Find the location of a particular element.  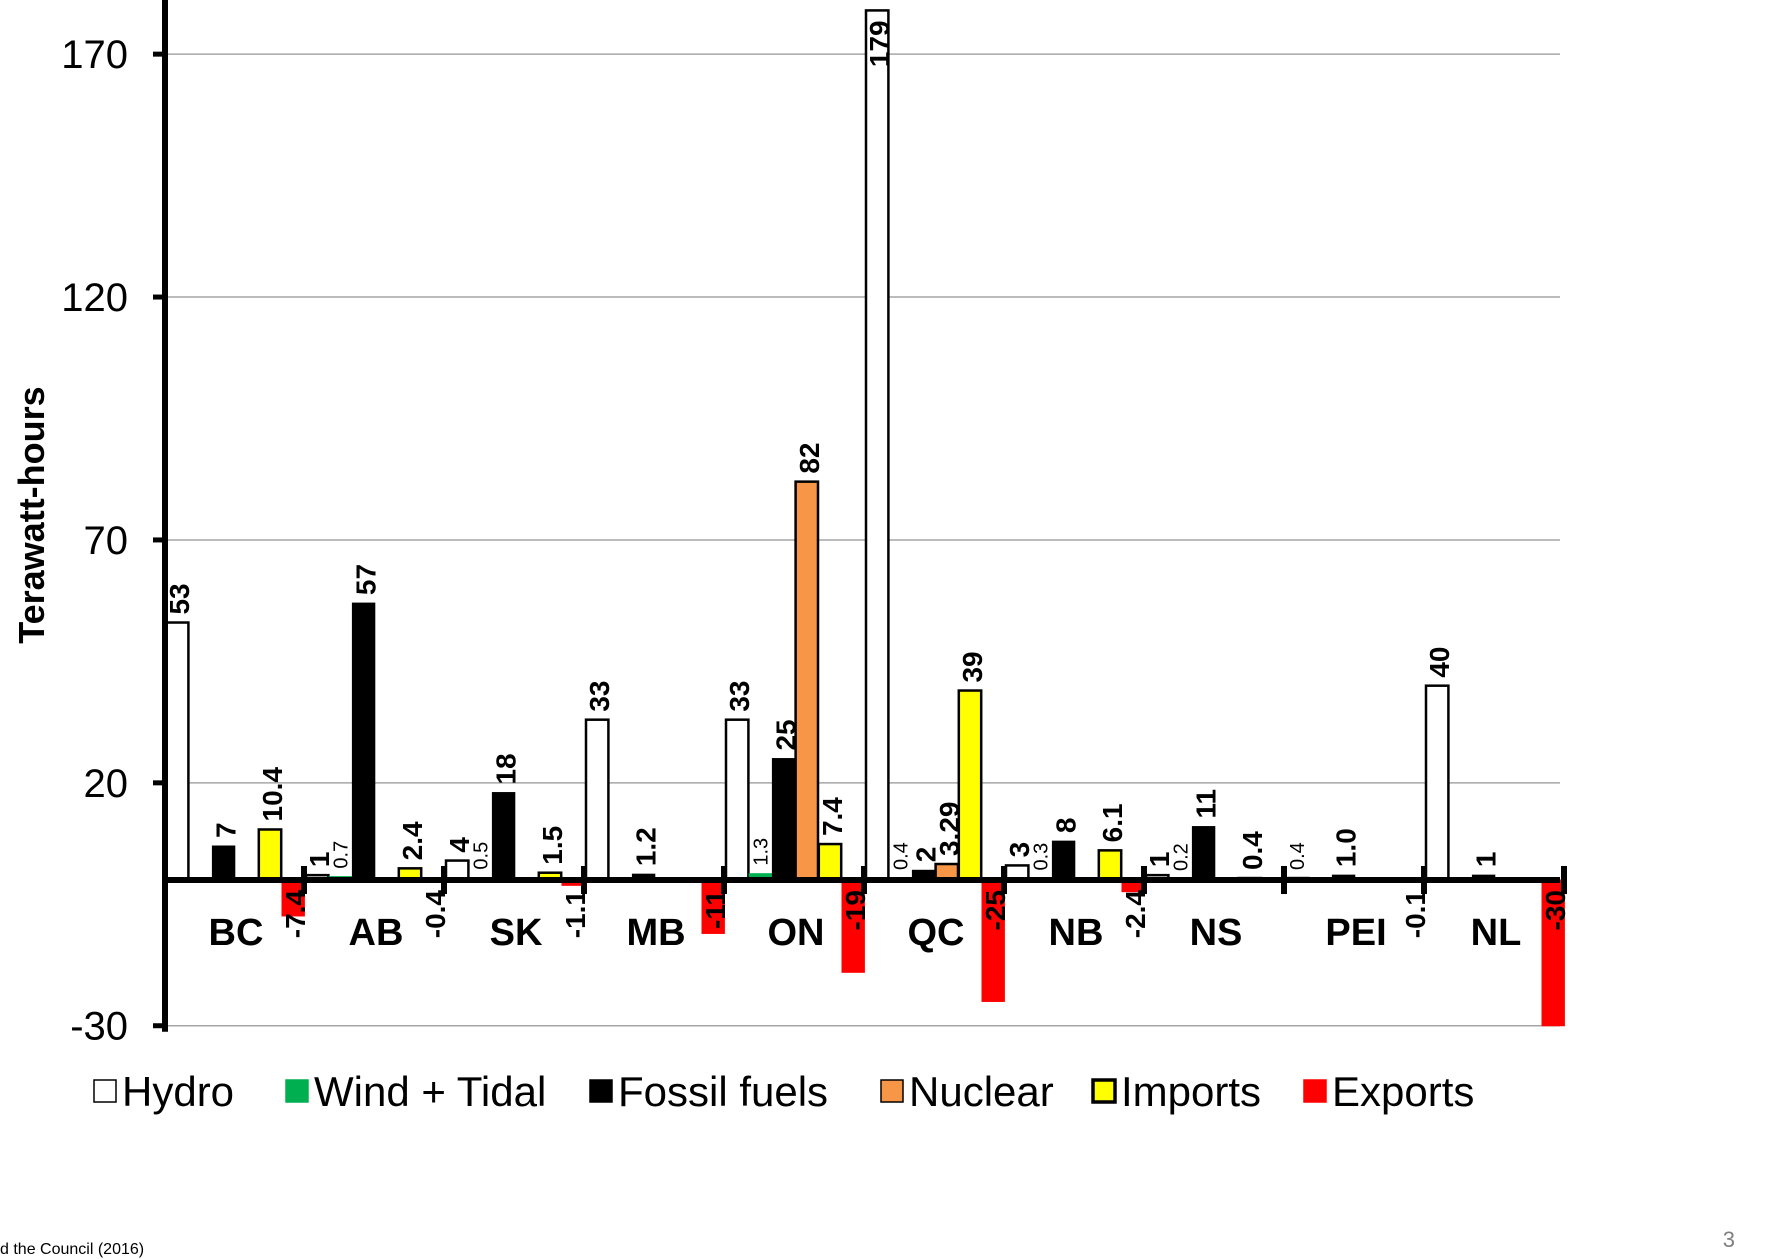

category-label-pei: PEI is located at coordinates (1355, 933).